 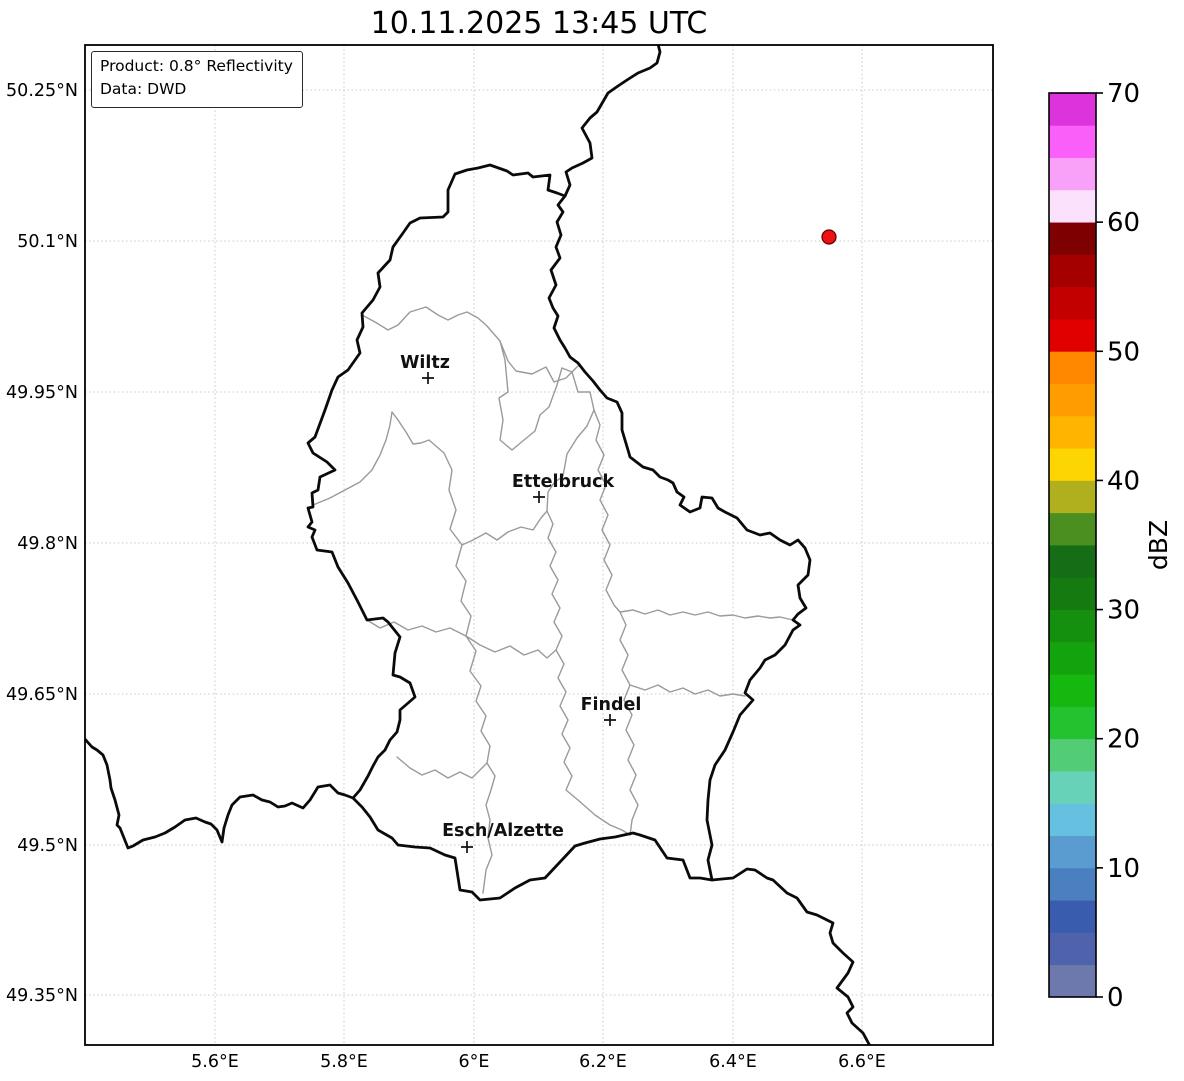 I want to click on colorbar-tick-label: 70, so click(x=1123, y=94).